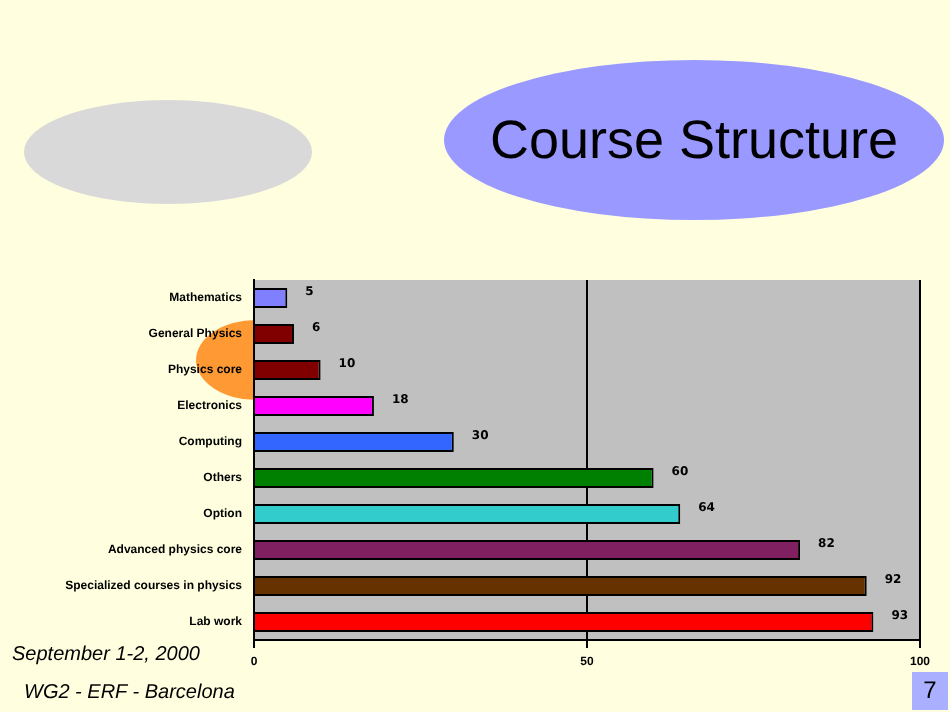  What do you see at coordinates (694, 140) in the screenshot?
I see `chart-title: Course Structure` at bounding box center [694, 140].